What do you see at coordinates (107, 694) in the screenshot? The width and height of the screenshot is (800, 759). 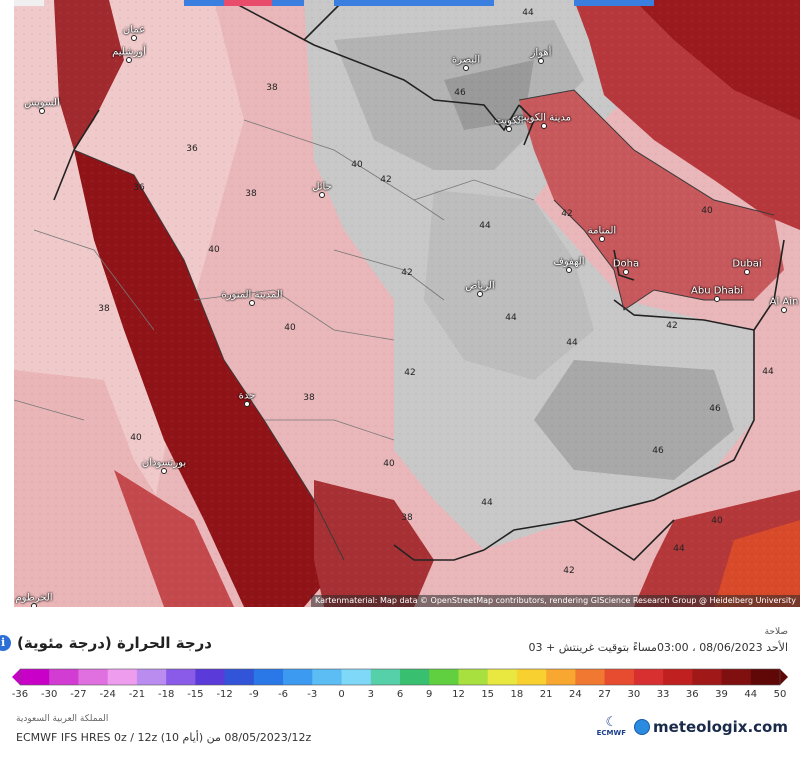 I see `color-scale-tick: -24` at bounding box center [107, 694].